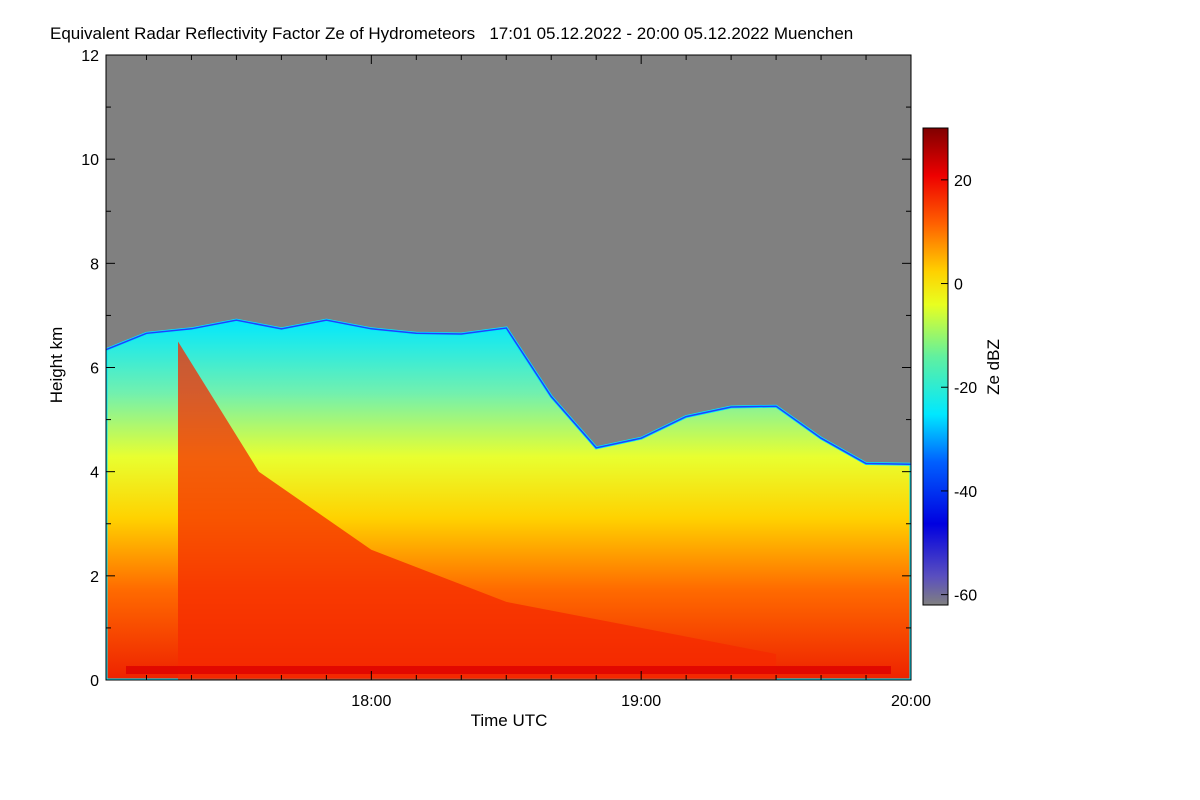  What do you see at coordinates (509, 720) in the screenshot?
I see `x-axis-label: Time UTC` at bounding box center [509, 720].